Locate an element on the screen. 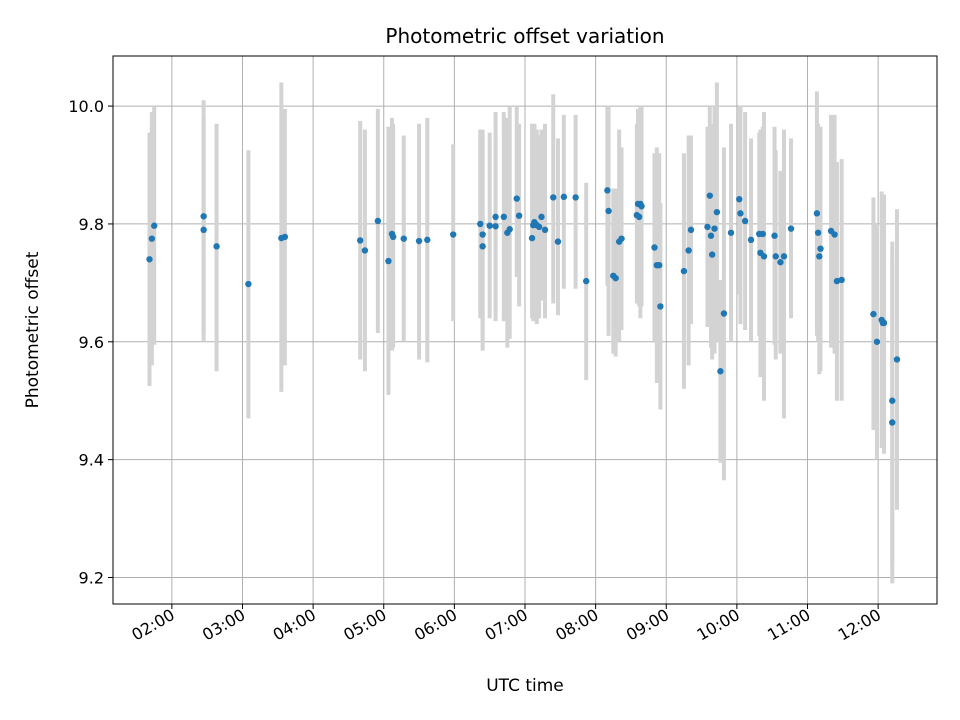 The image size is (960, 720). x-tick-label: 12:00 is located at coordinates (859, 625).